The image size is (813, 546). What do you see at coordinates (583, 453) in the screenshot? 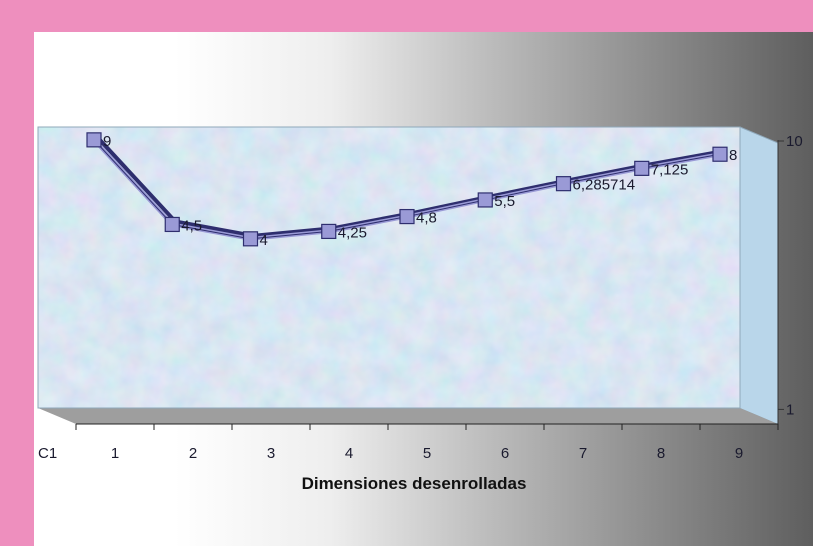
I see `x-tick-label: 7` at bounding box center [583, 453].